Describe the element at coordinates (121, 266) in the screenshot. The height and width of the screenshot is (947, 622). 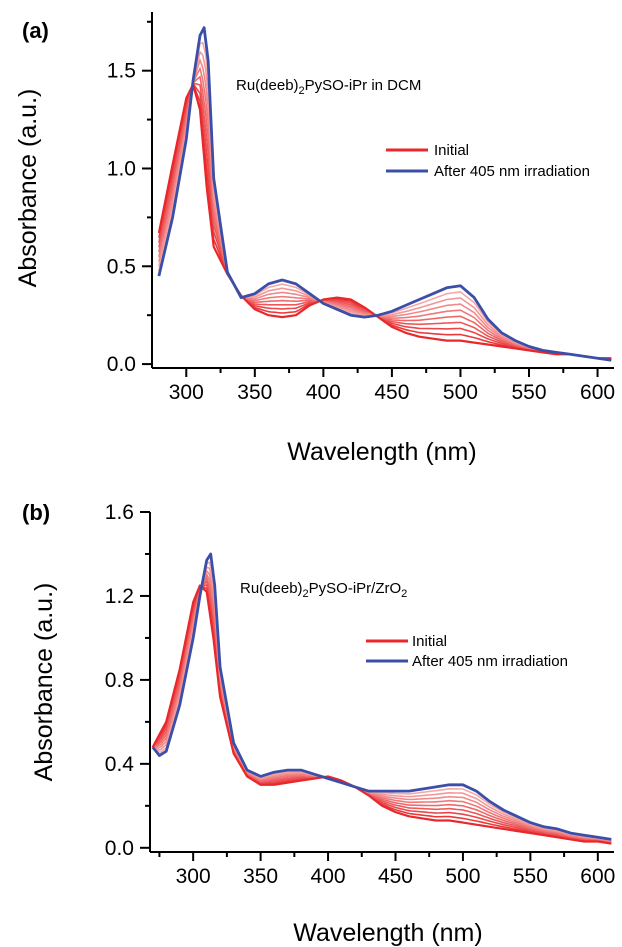
I see `y-tick-label: 0.5` at that location.